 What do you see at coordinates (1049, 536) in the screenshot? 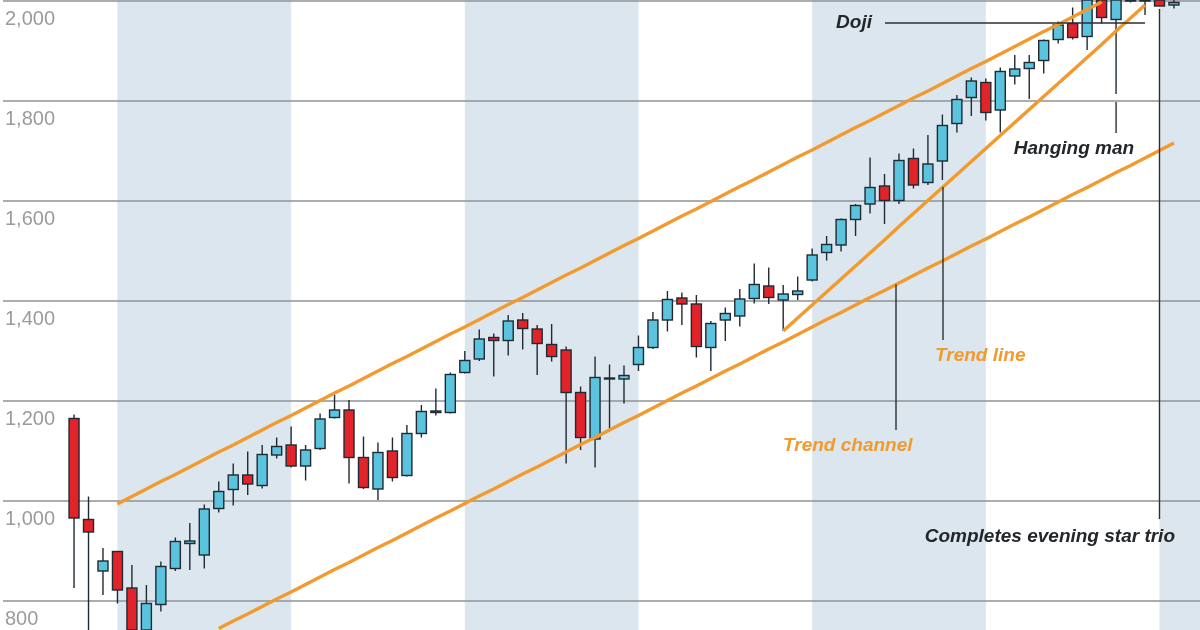
I see `annotation: Completes evening star trio` at bounding box center [1049, 536].